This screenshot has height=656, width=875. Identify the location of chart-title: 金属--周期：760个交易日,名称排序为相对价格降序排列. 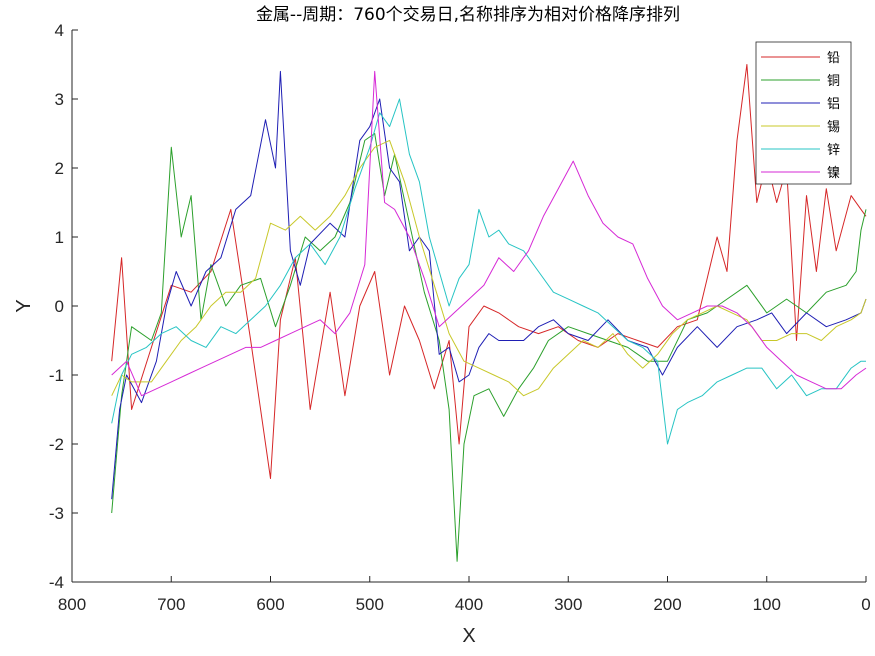
(468, 15).